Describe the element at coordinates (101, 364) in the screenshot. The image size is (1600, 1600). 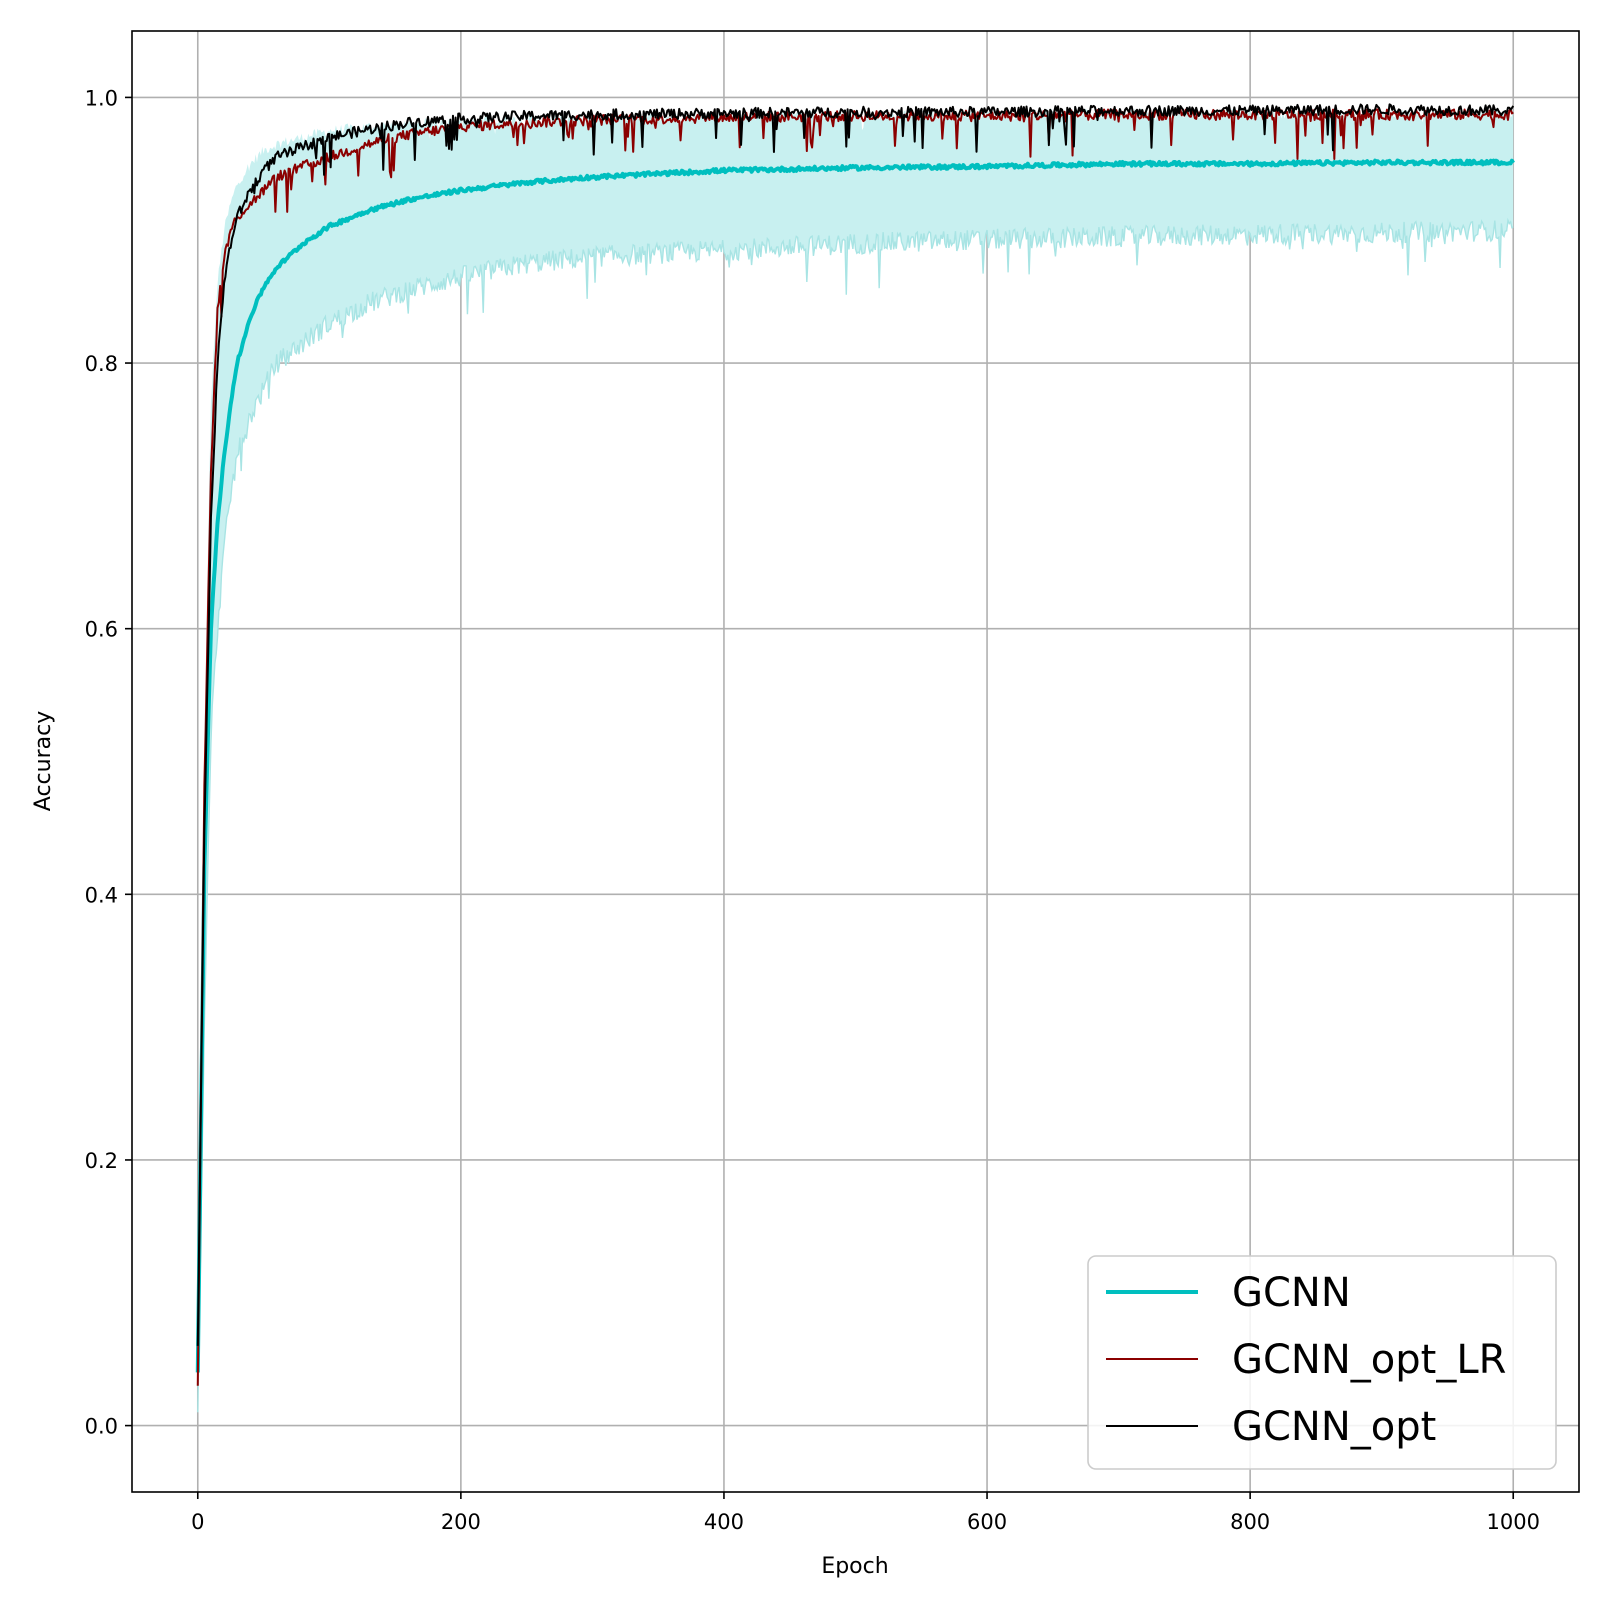
I see `y-tick-label: 0.8` at that location.